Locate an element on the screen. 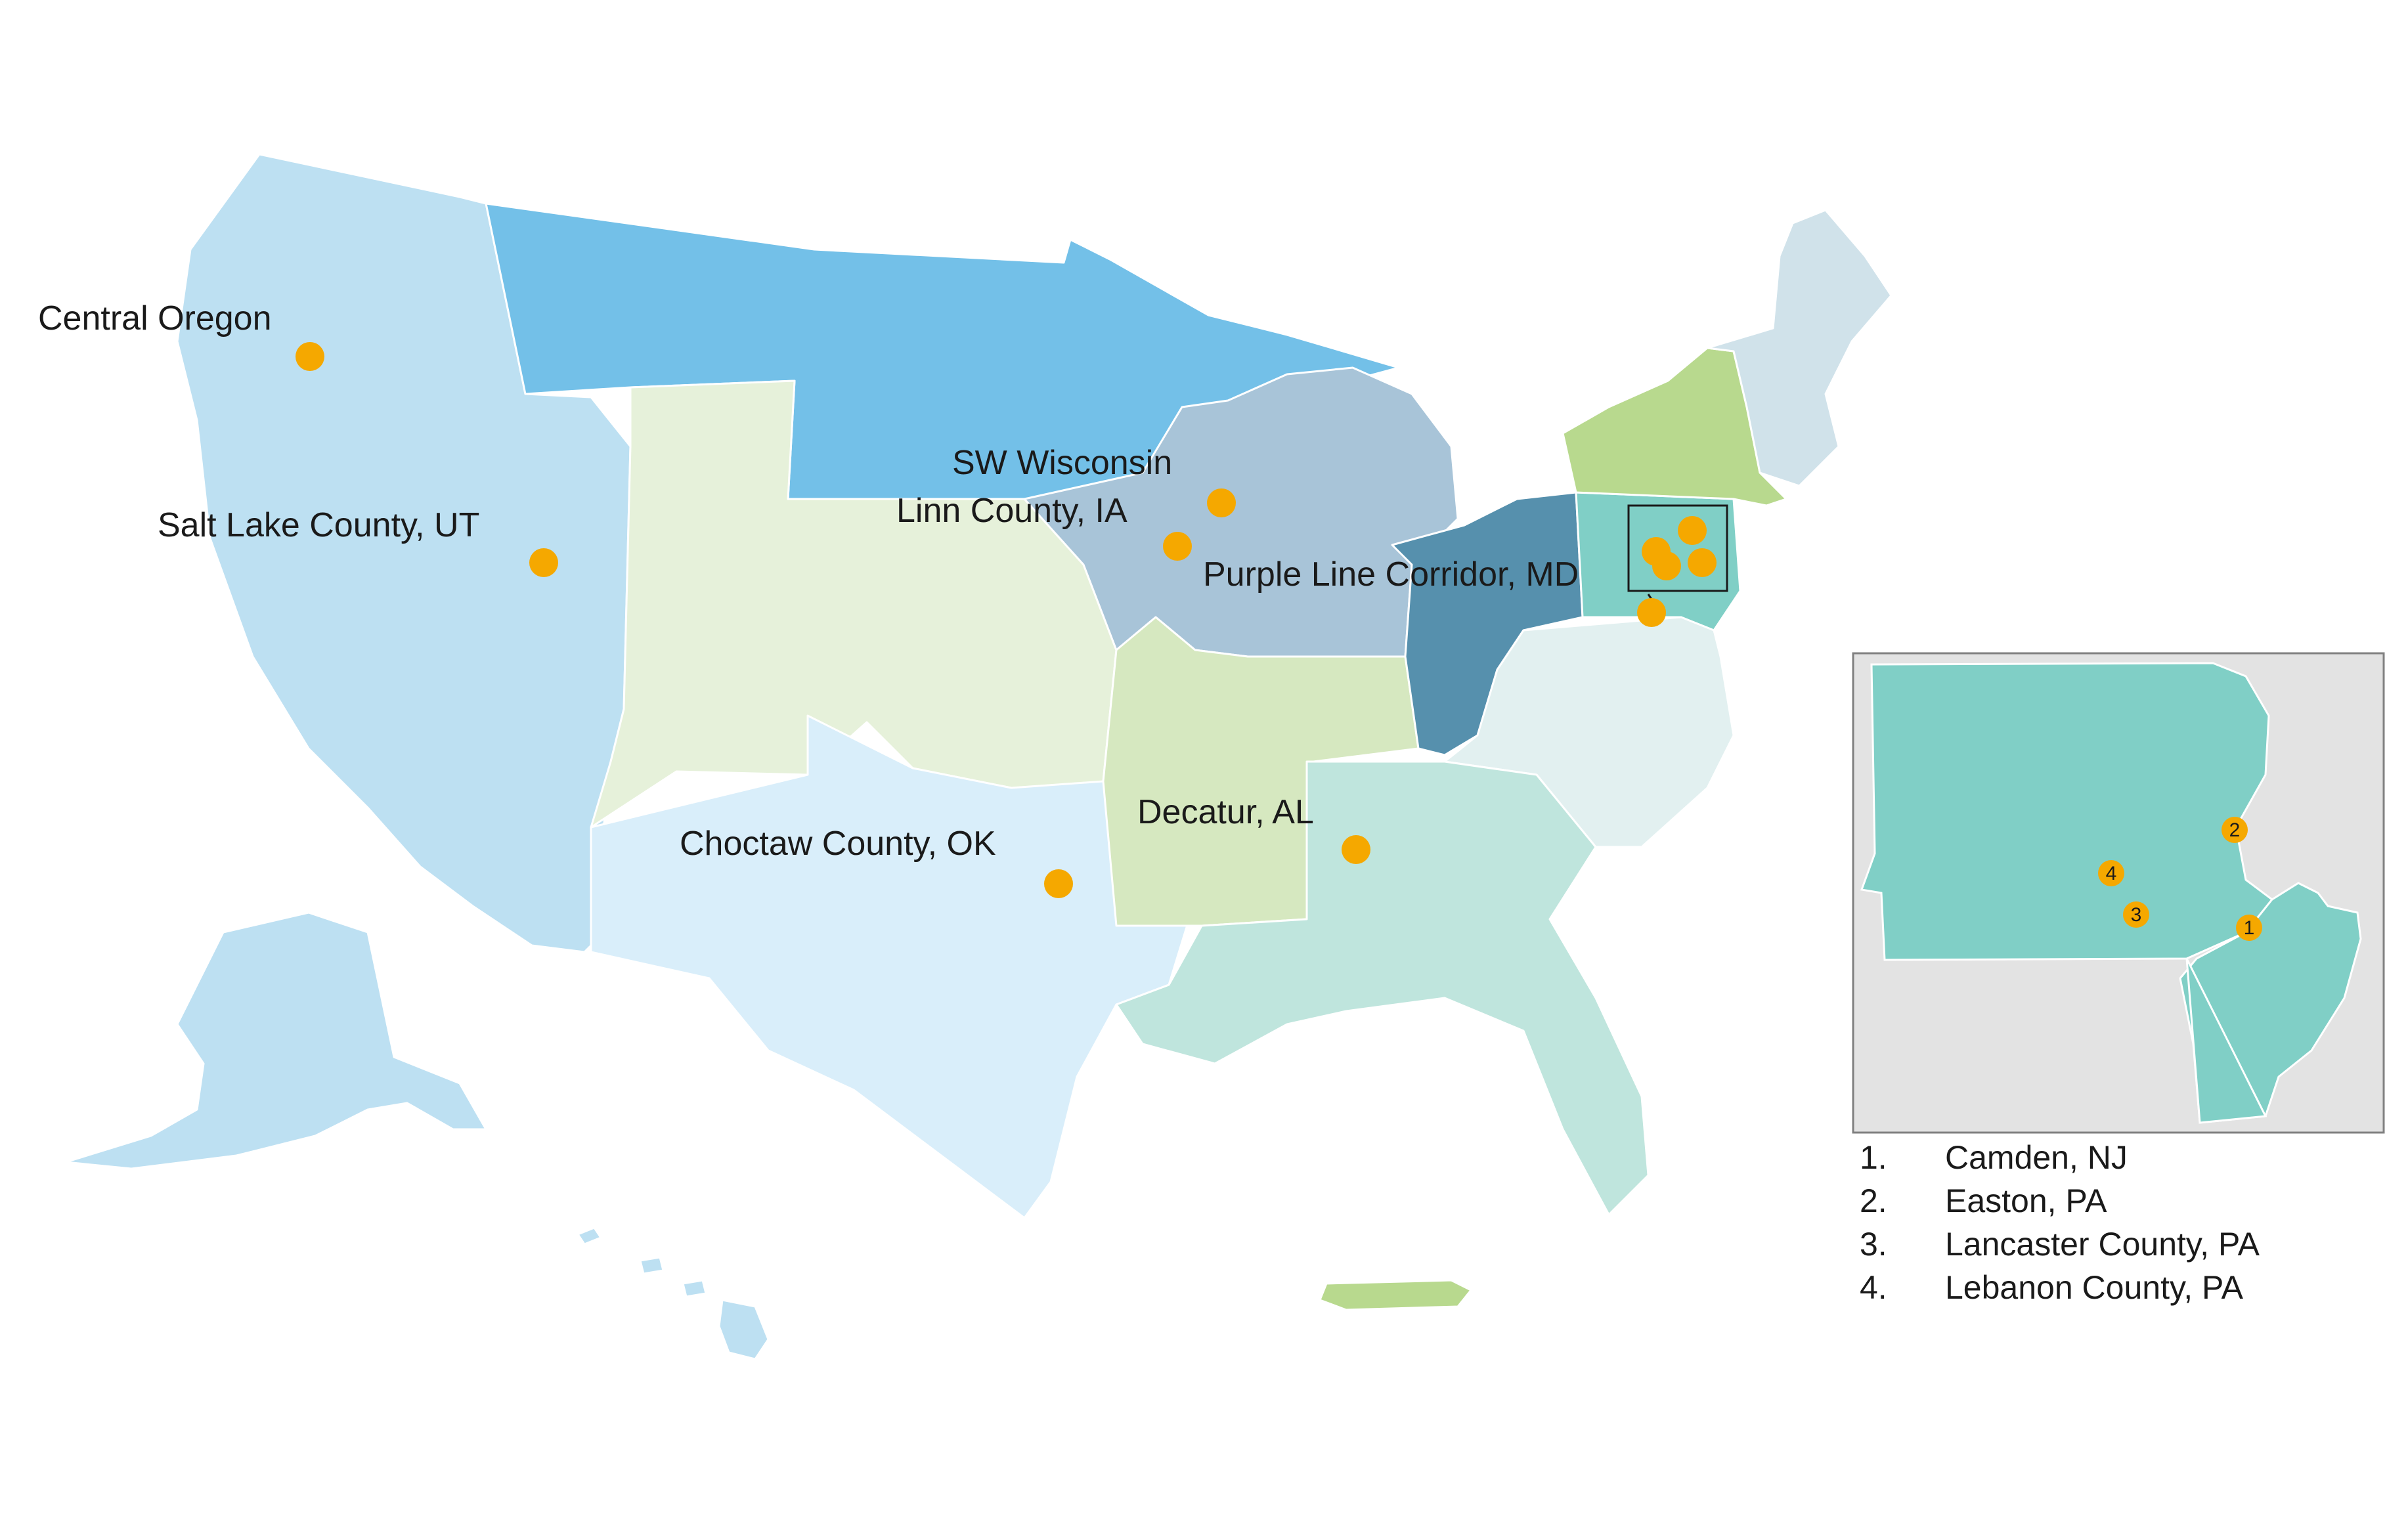 The height and width of the screenshot is (1537, 2408). inset-delaware is located at coordinates (2226, 1041).